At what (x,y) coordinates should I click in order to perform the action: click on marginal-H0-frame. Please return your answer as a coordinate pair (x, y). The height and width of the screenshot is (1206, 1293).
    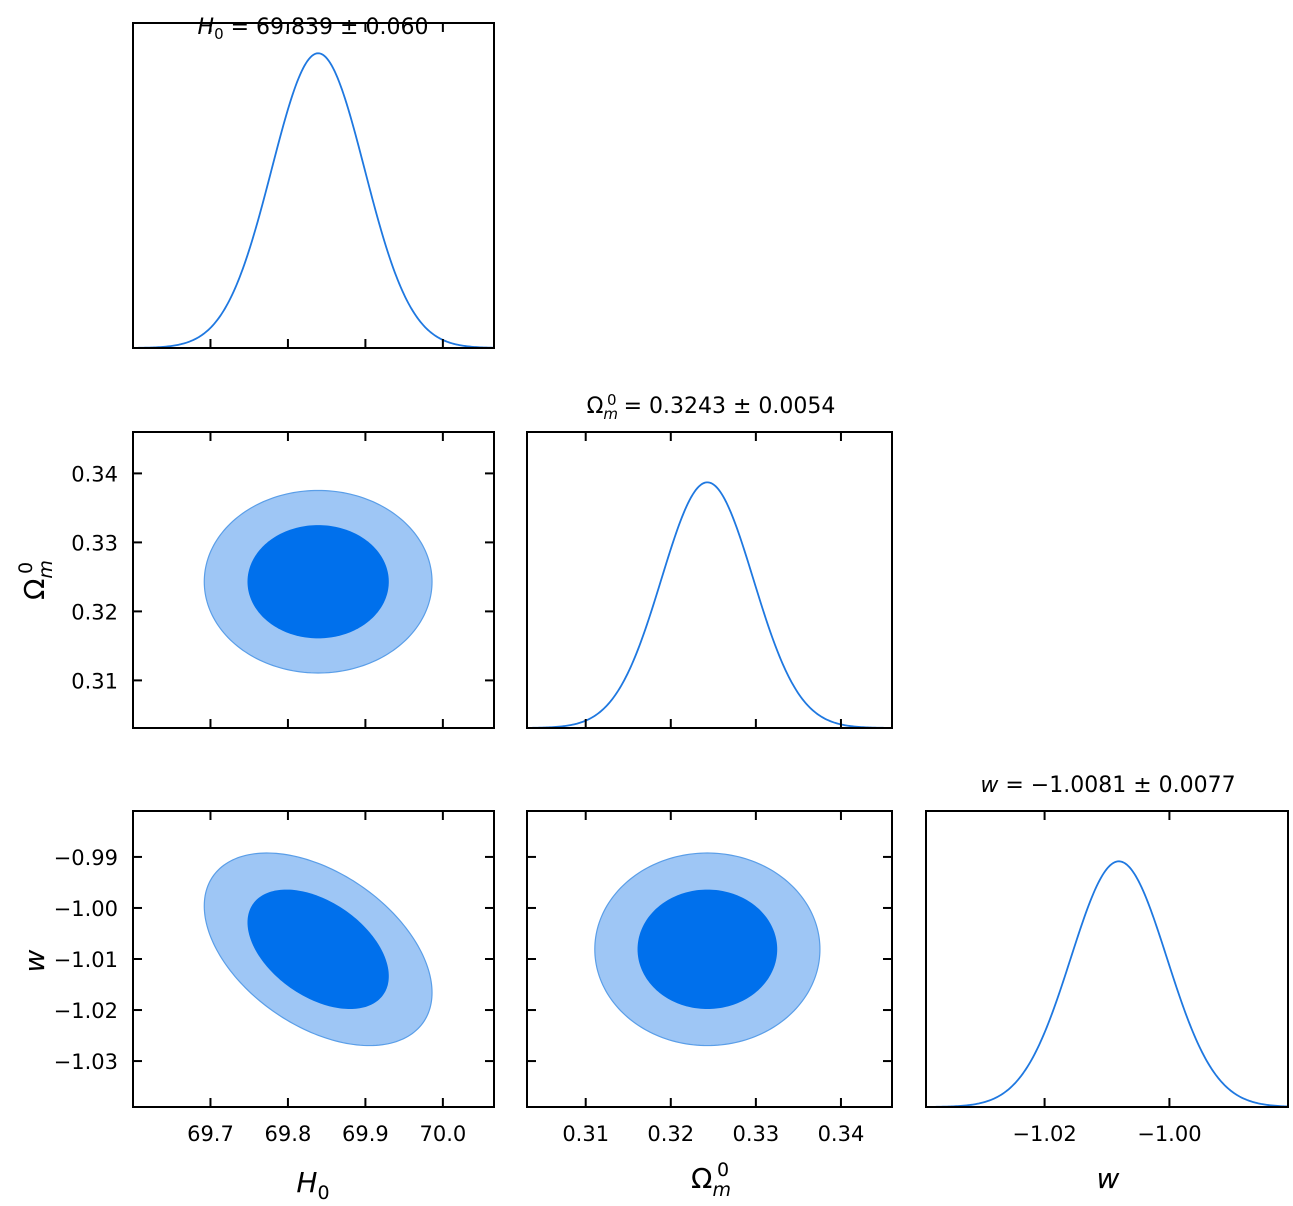
    Looking at the image, I should click on (313, 185).